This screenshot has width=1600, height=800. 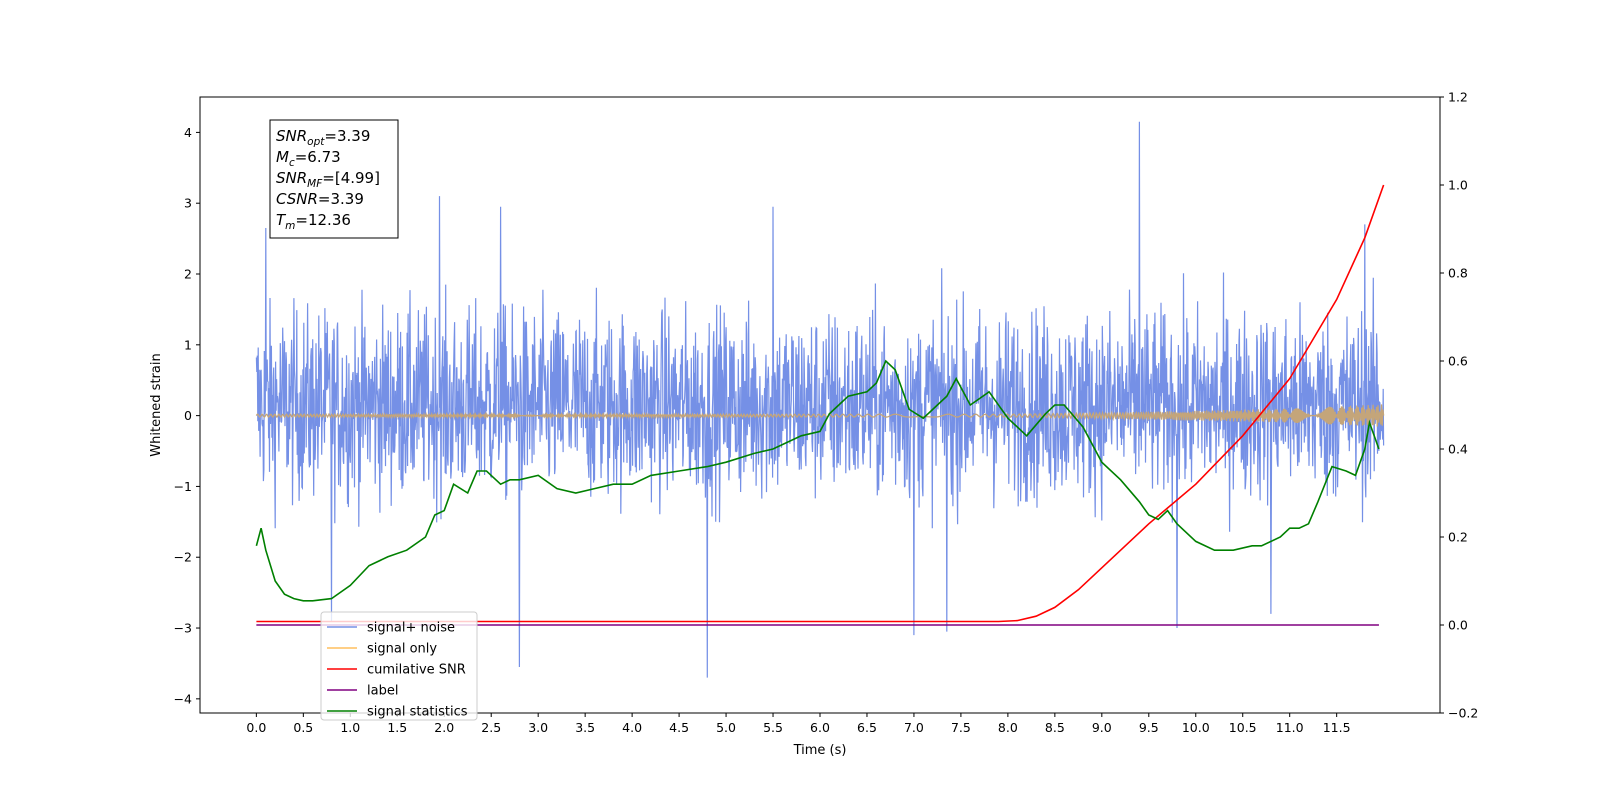 I want to click on x-tick-label: 0.5, so click(x=303, y=727).